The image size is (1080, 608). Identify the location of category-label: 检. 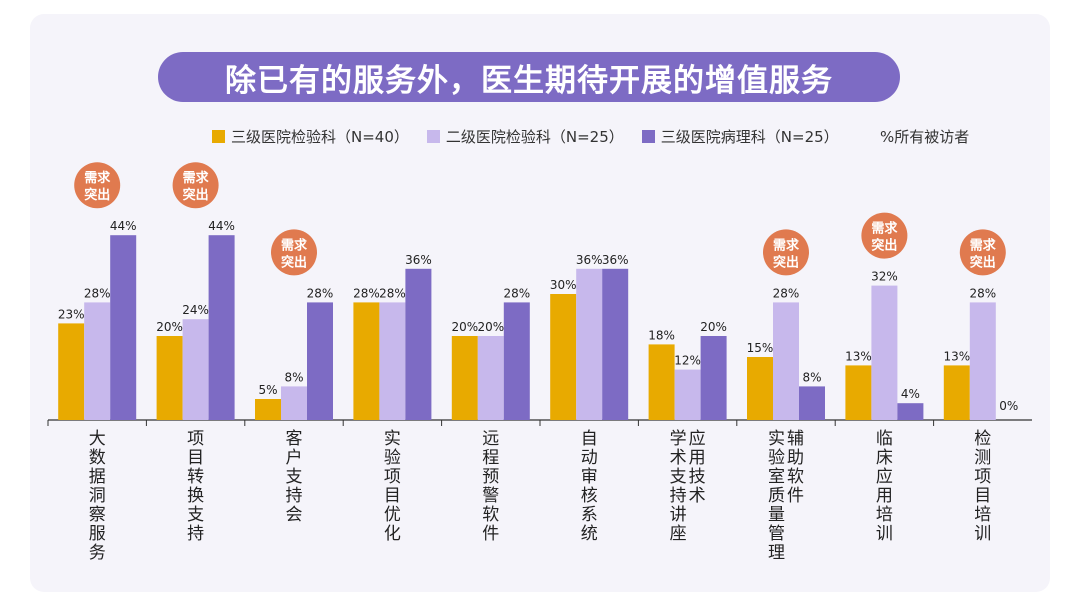
(982, 439).